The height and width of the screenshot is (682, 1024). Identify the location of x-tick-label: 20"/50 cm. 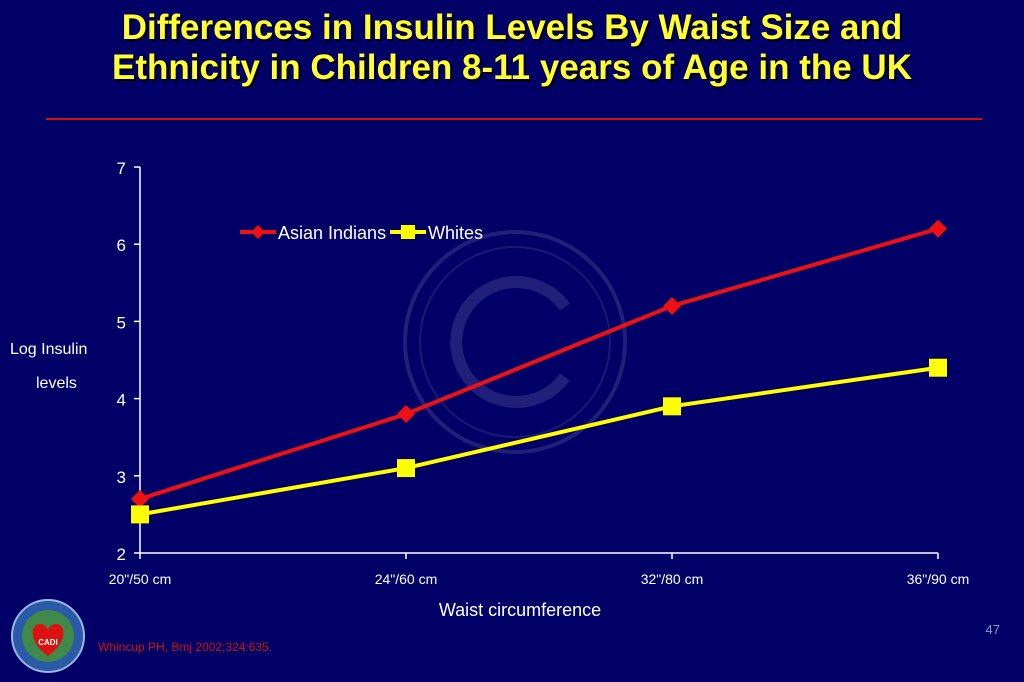
(140, 579).